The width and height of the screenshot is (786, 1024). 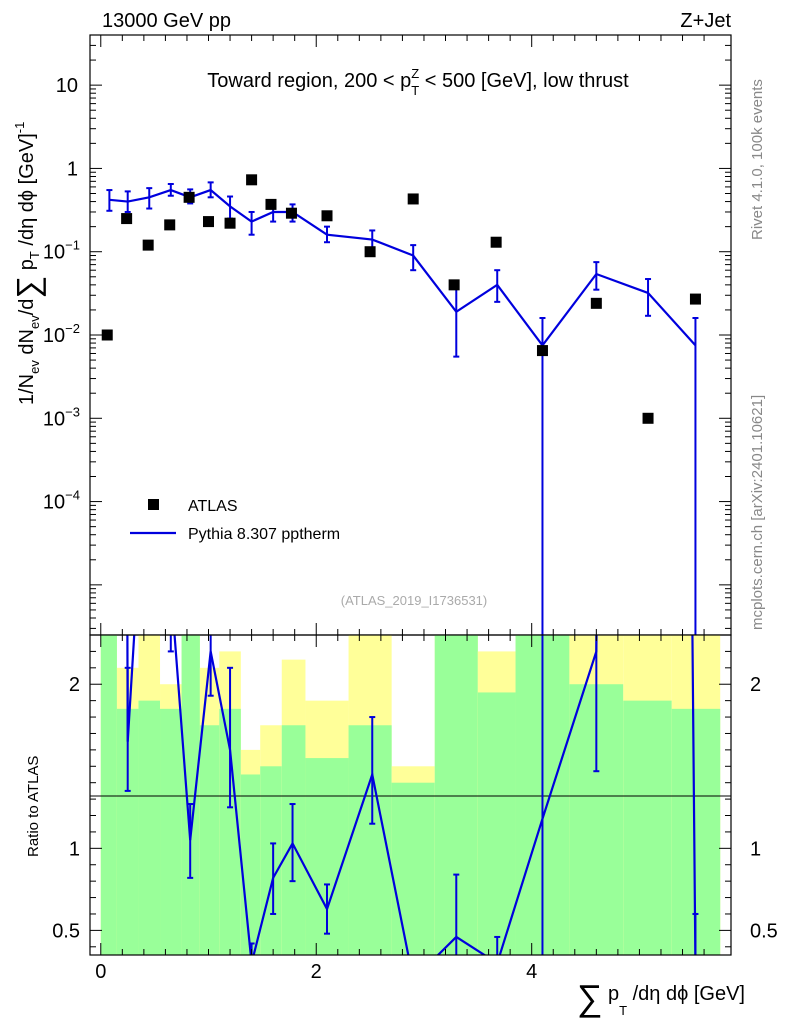 I want to click on ratio-y-tick-label: 2, so click(x=74, y=685).